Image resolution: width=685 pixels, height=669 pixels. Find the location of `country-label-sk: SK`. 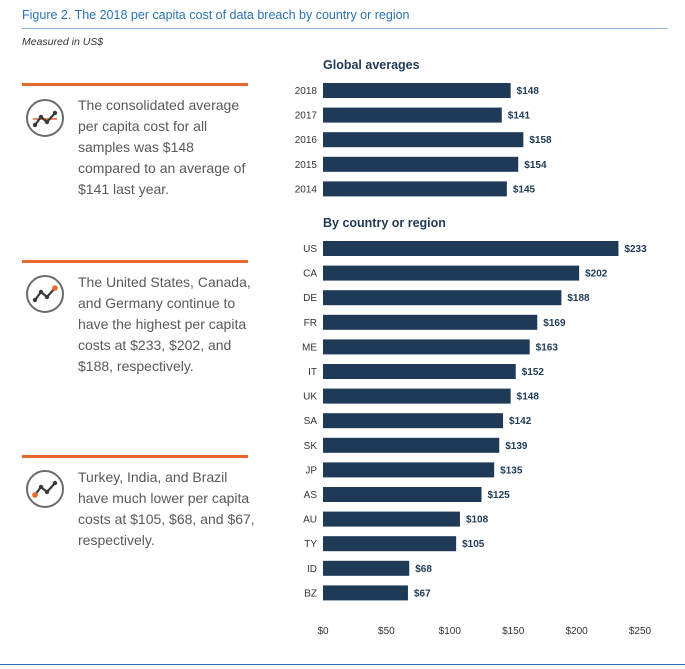

country-label-sk: SK is located at coordinates (311, 446).